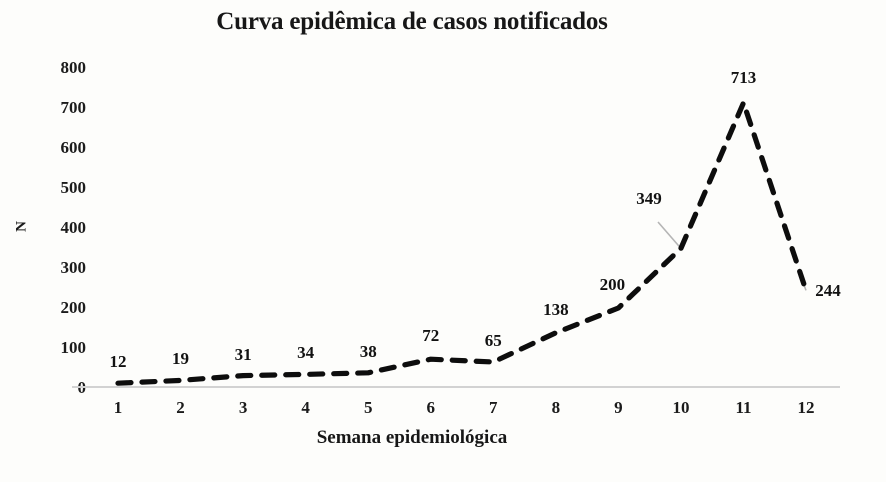  What do you see at coordinates (618, 407) in the screenshot?
I see `x-tick-9: 9` at bounding box center [618, 407].